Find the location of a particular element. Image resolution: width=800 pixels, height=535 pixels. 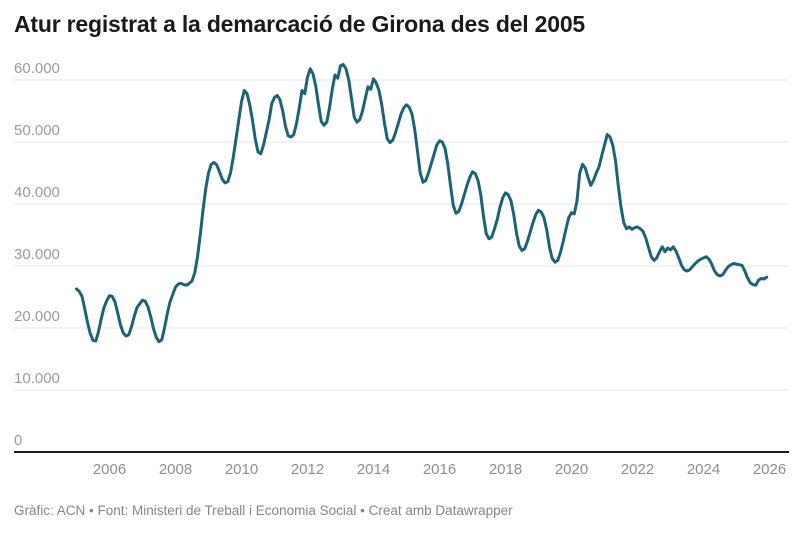

y-axis-tick-label: 30.000 is located at coordinates (37, 254).